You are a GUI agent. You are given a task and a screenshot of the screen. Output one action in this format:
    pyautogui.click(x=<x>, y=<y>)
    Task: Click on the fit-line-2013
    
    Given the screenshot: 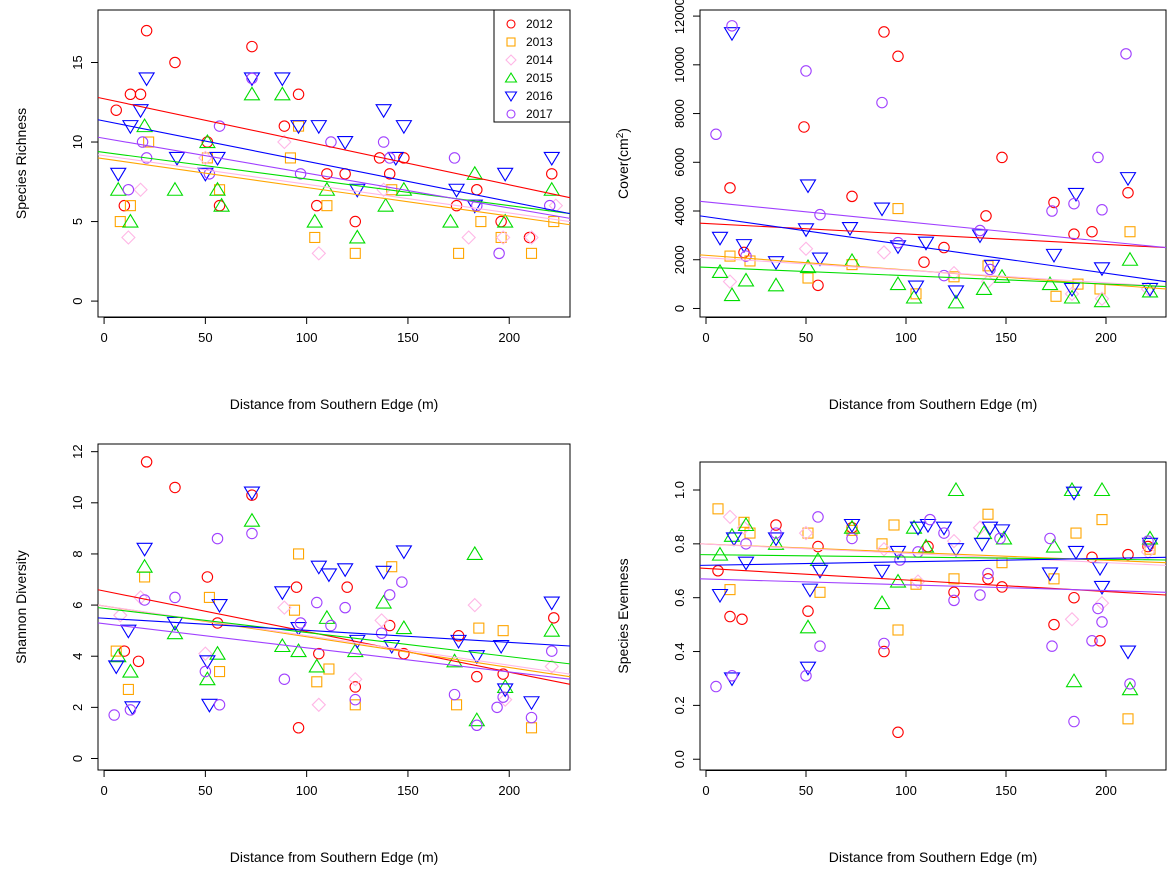 What is the action you would take?
    pyautogui.click(x=334, y=191)
    